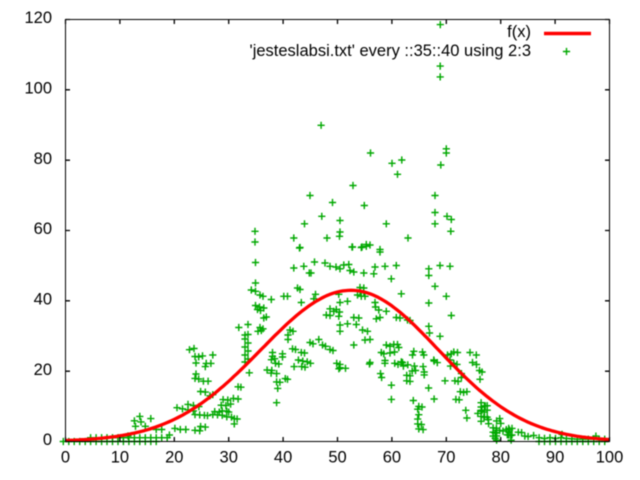 The image size is (640, 480). I want to click on svg-text: 90, so click(555, 458).